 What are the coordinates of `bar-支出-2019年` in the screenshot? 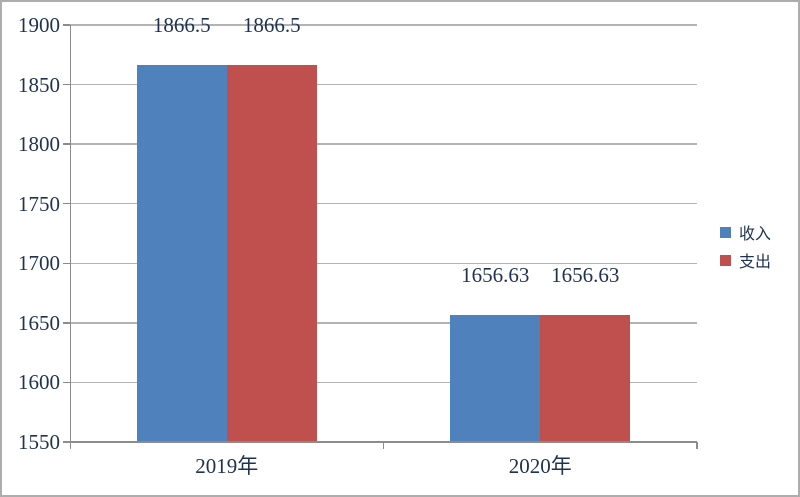 It's located at (271, 253).